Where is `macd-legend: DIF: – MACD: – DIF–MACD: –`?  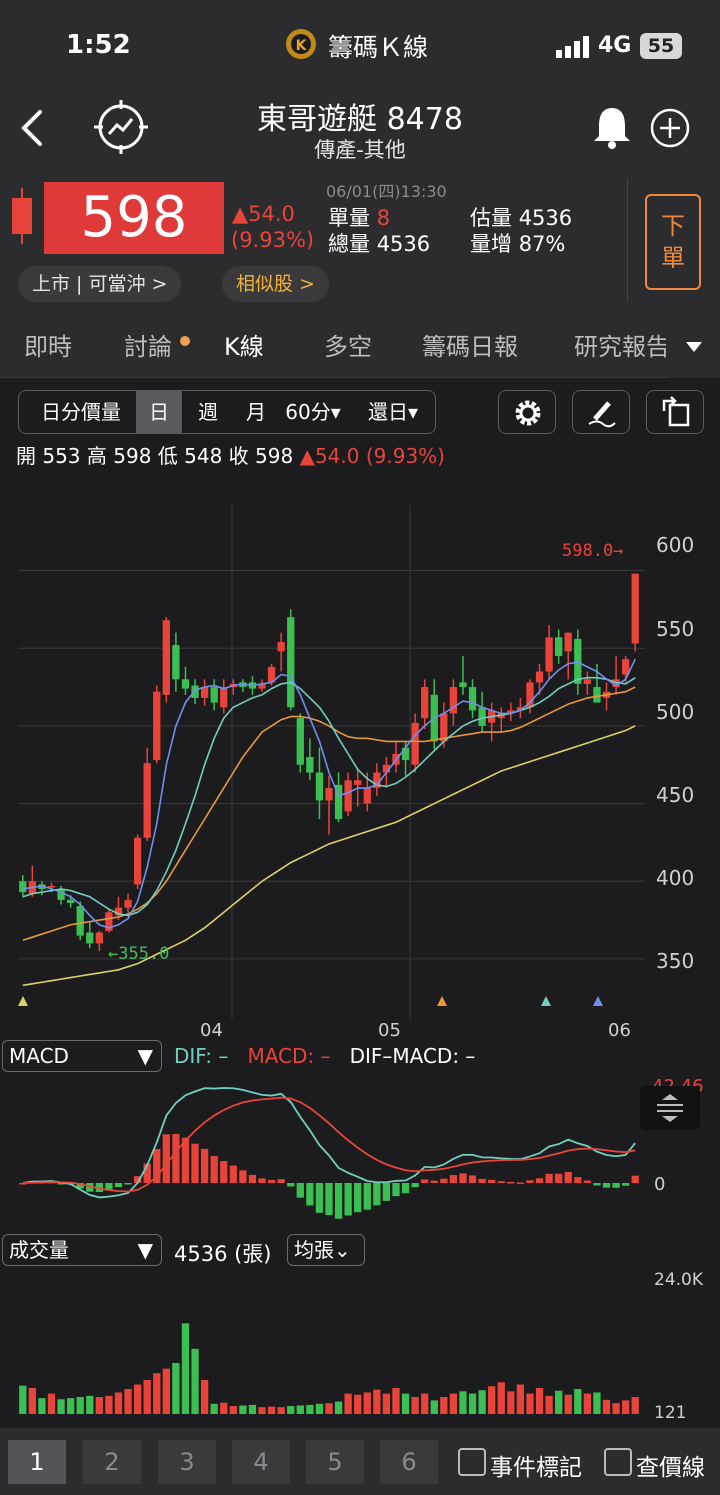 macd-legend: DIF: – MACD: – DIF–MACD: – is located at coordinates (324, 1056).